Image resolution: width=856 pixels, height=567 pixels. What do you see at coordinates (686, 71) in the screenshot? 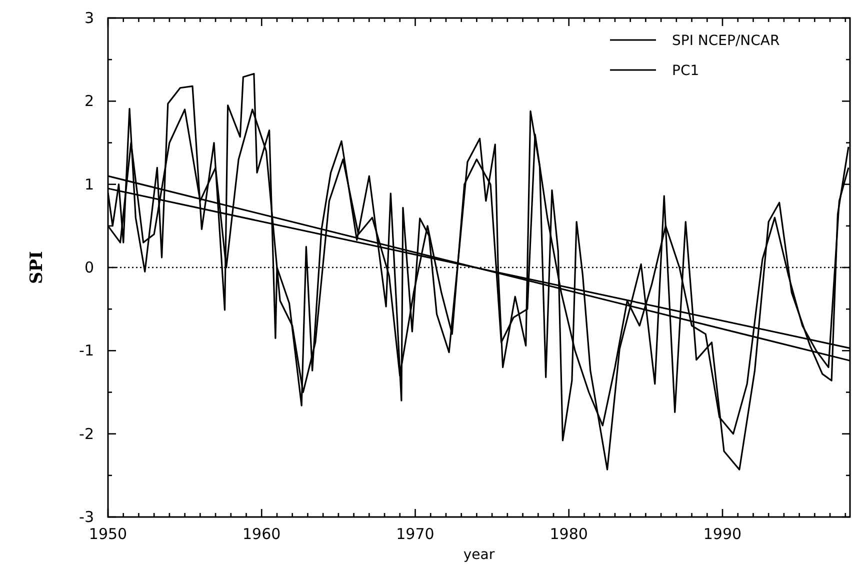
I see `legend-label: PC1` at bounding box center [686, 71].